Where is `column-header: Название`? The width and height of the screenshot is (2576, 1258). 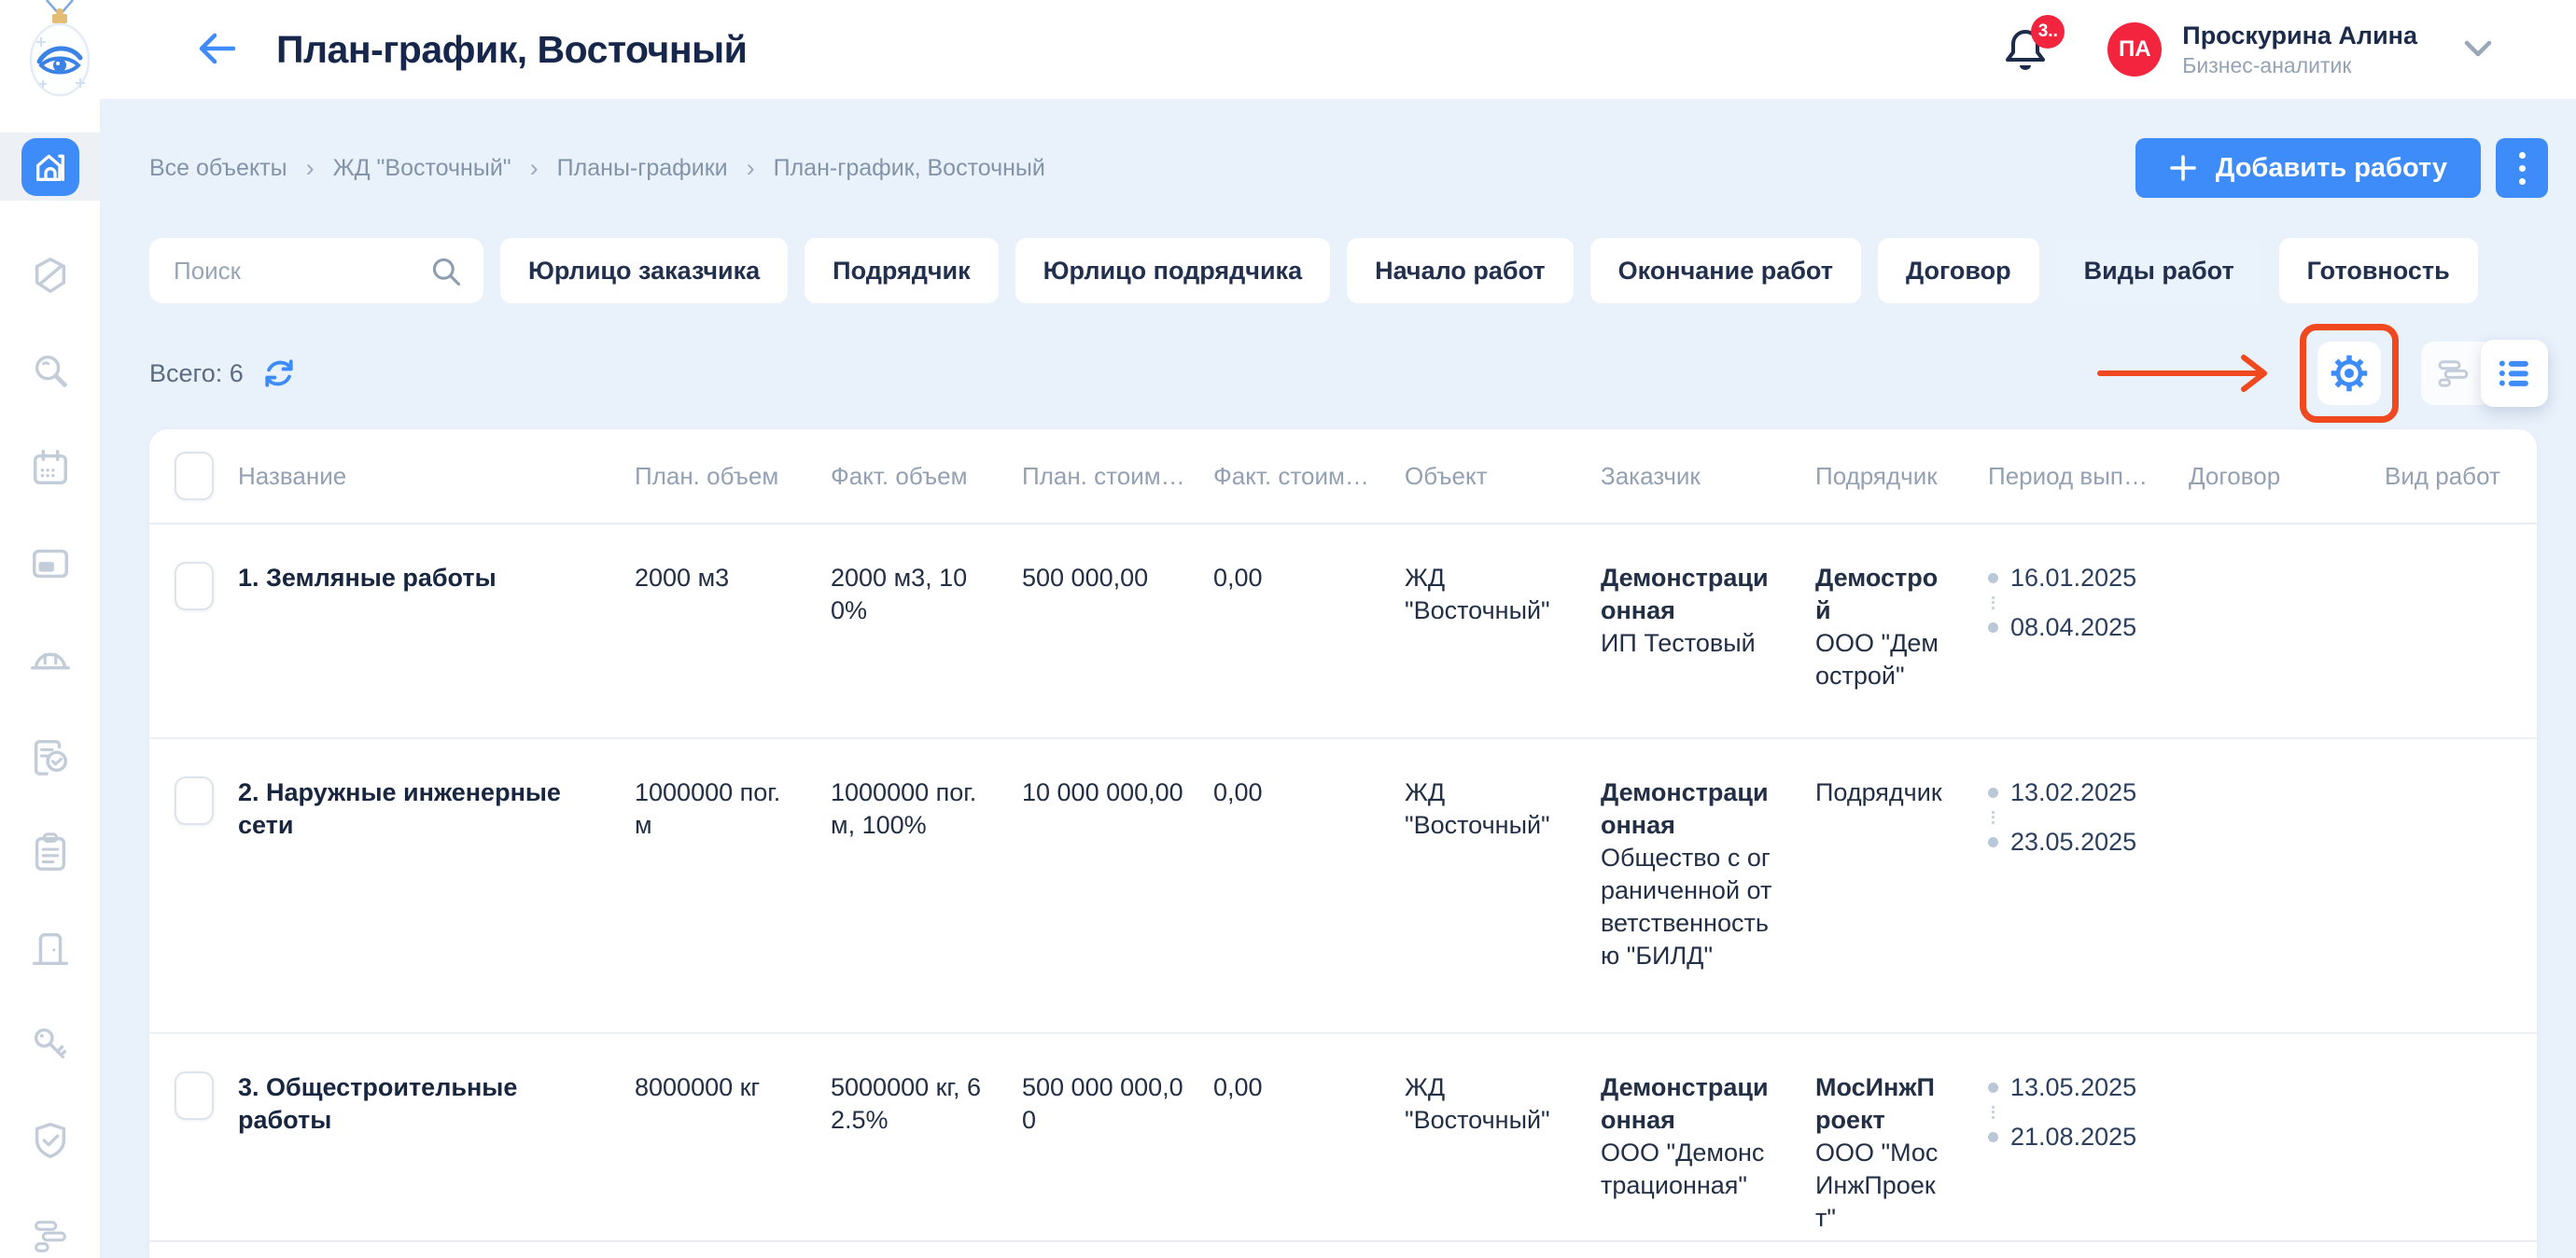
column-header: Название is located at coordinates (292, 475).